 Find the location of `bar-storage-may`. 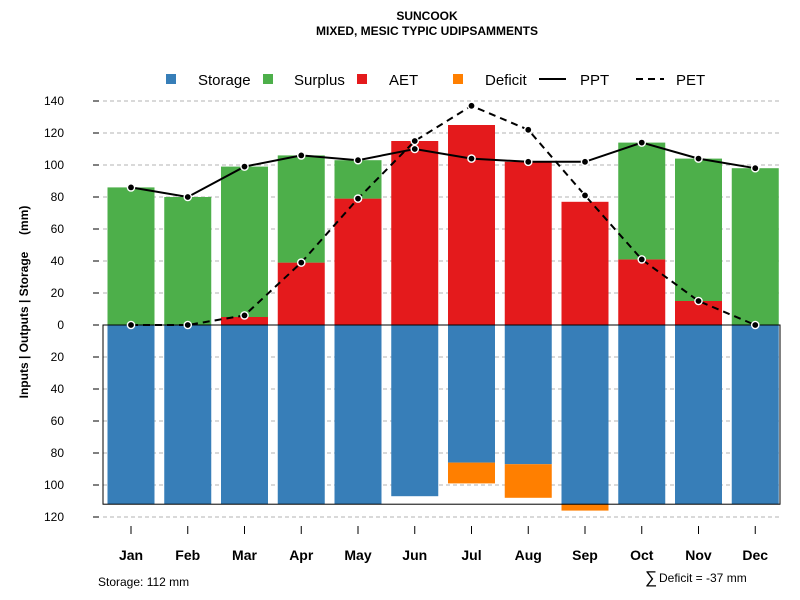

bar-storage-may is located at coordinates (358, 415).